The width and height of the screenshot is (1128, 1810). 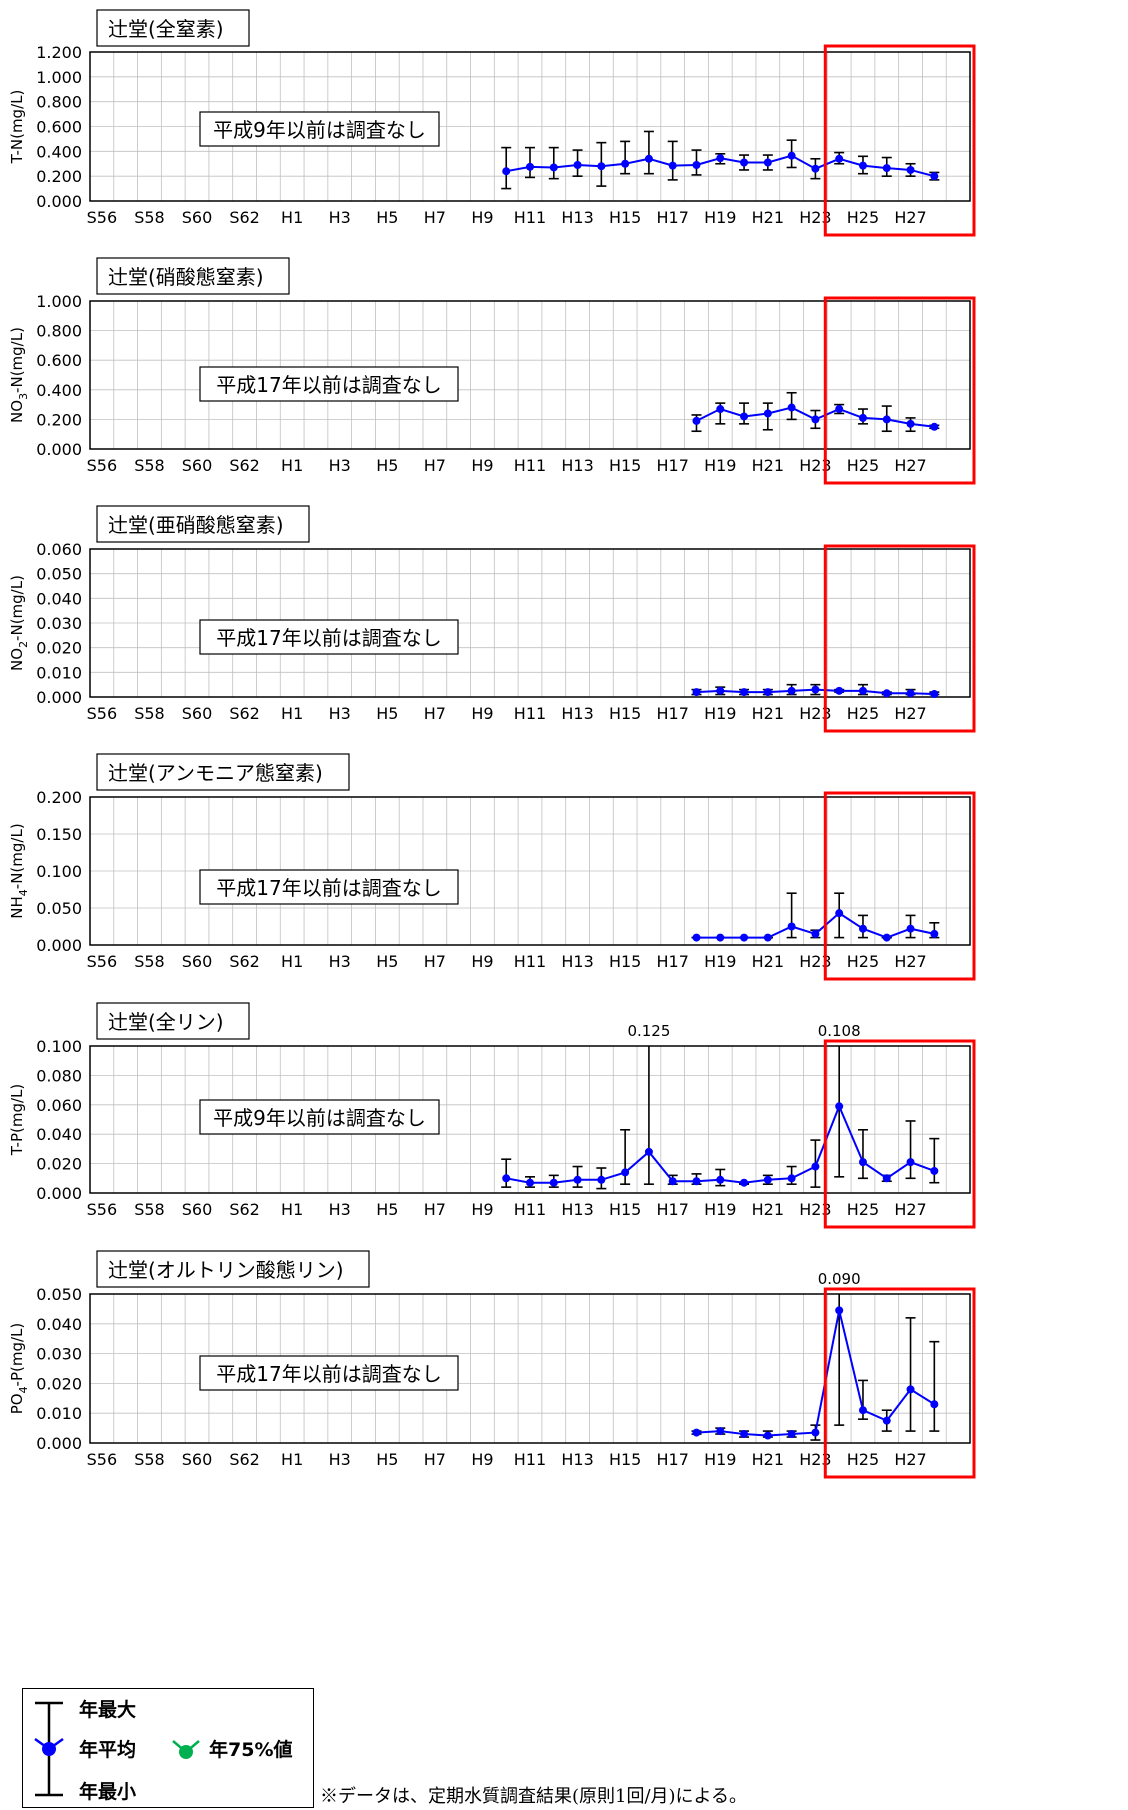 I want to click on overflow-value-label: 0.125, so click(x=648, y=1031).